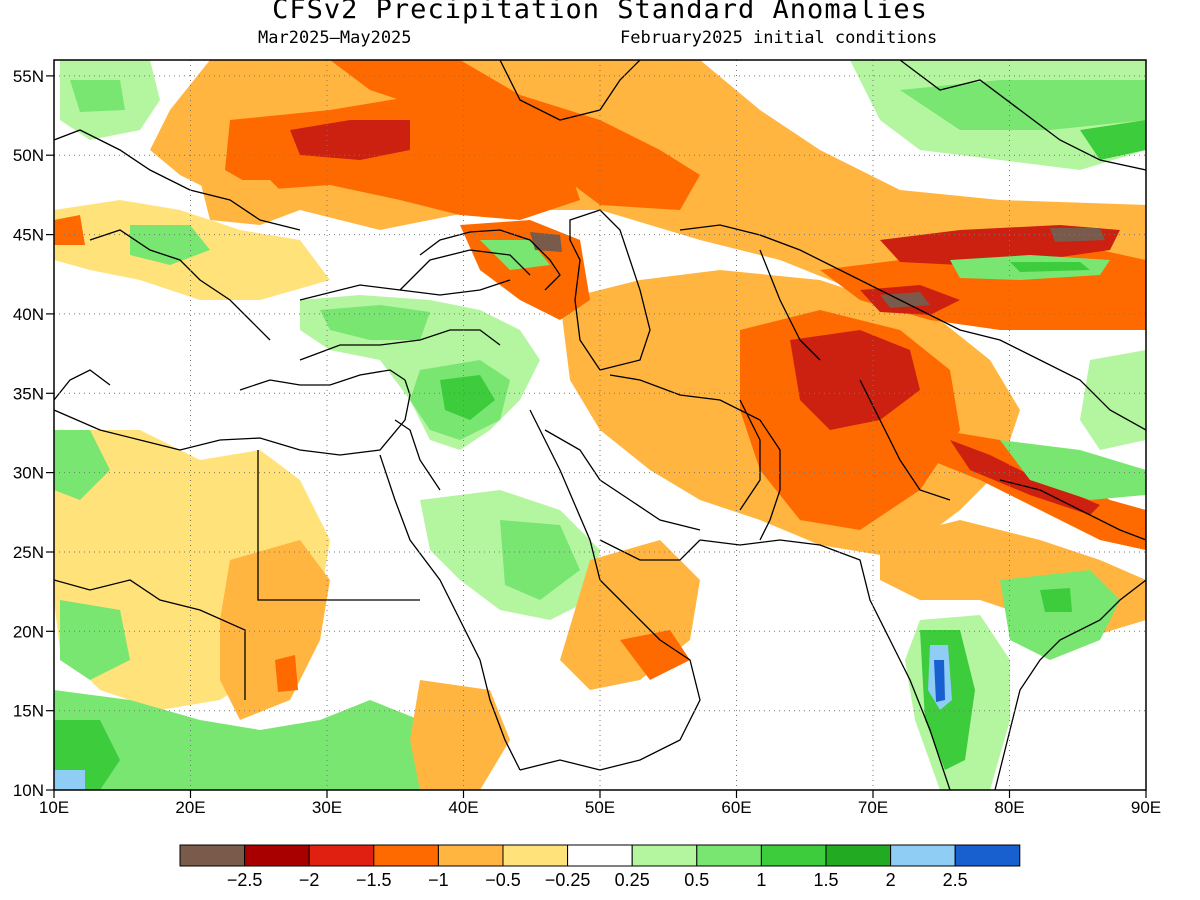  I want to click on x-axis-labels: 10E 20E 30E 40E 50E 60E 70E 80E 90E, so click(600, 807).